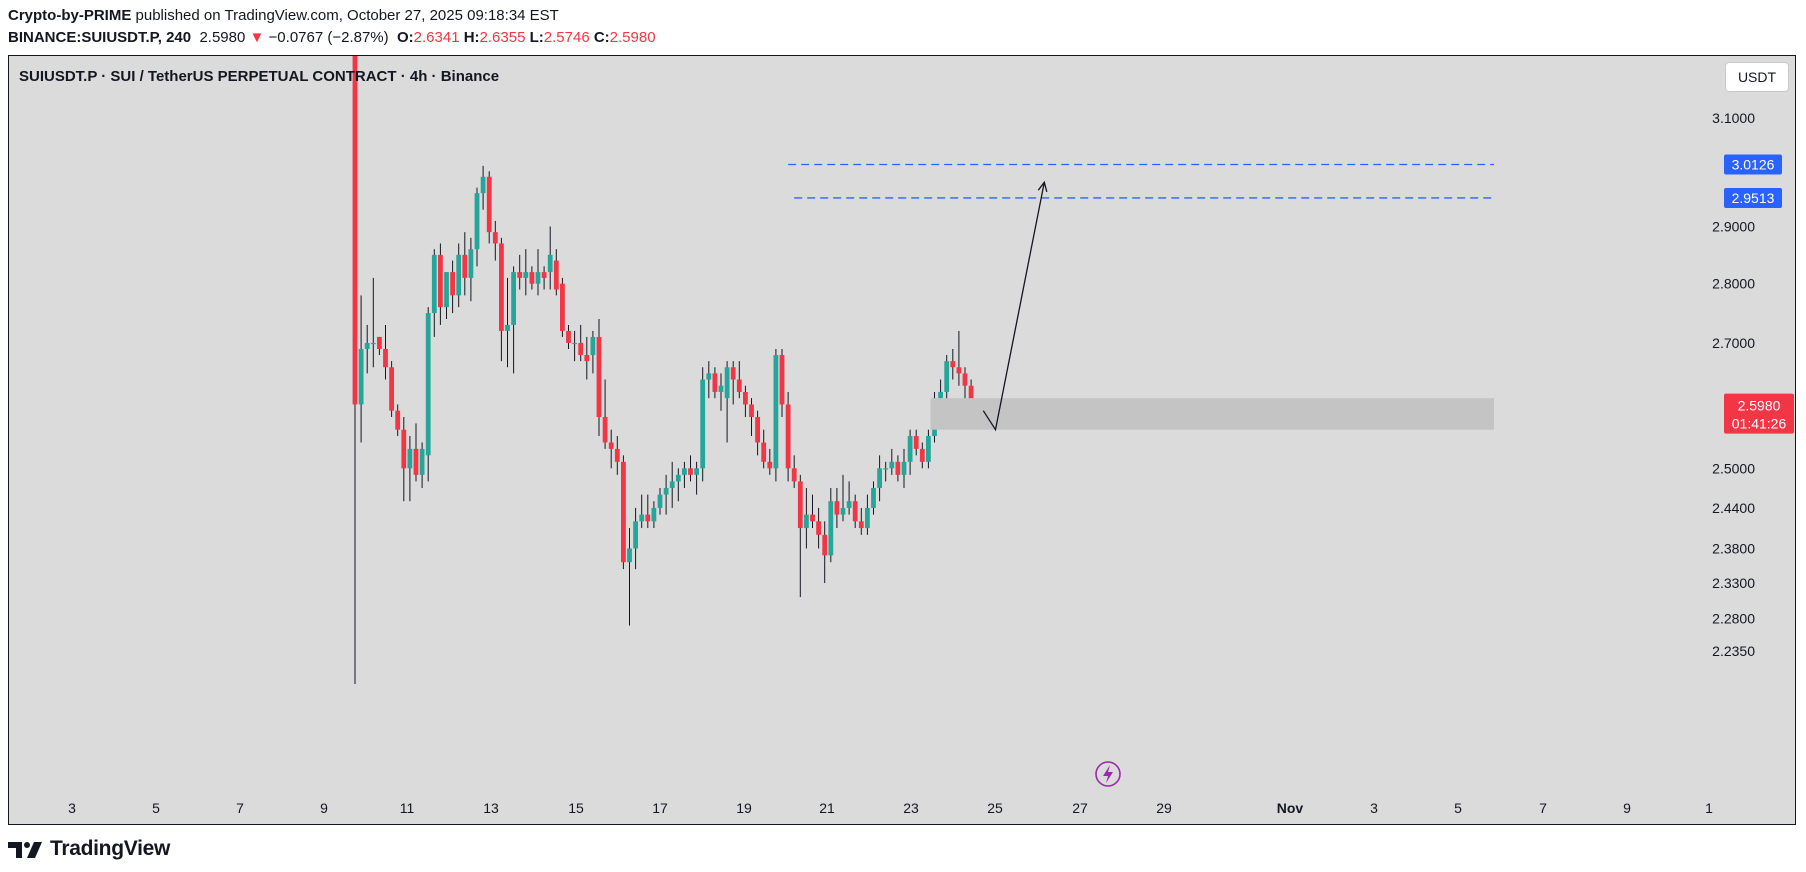 Image resolution: width=1806 pixels, height=872 pixels. Describe the element at coordinates (566, 37) in the screenshot. I see `low-value: 2.5746` at that location.